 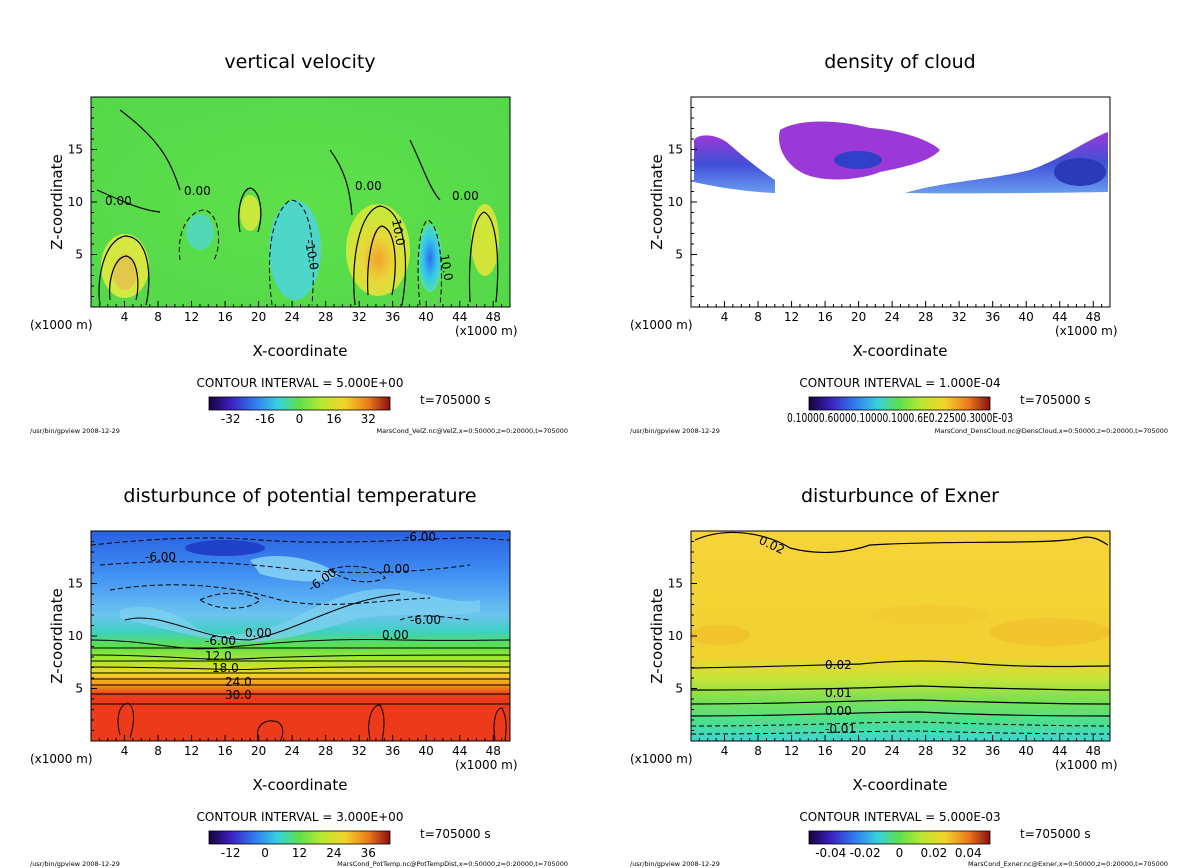 What do you see at coordinates (1080, 172) in the screenshot?
I see `cloud-core` at bounding box center [1080, 172].